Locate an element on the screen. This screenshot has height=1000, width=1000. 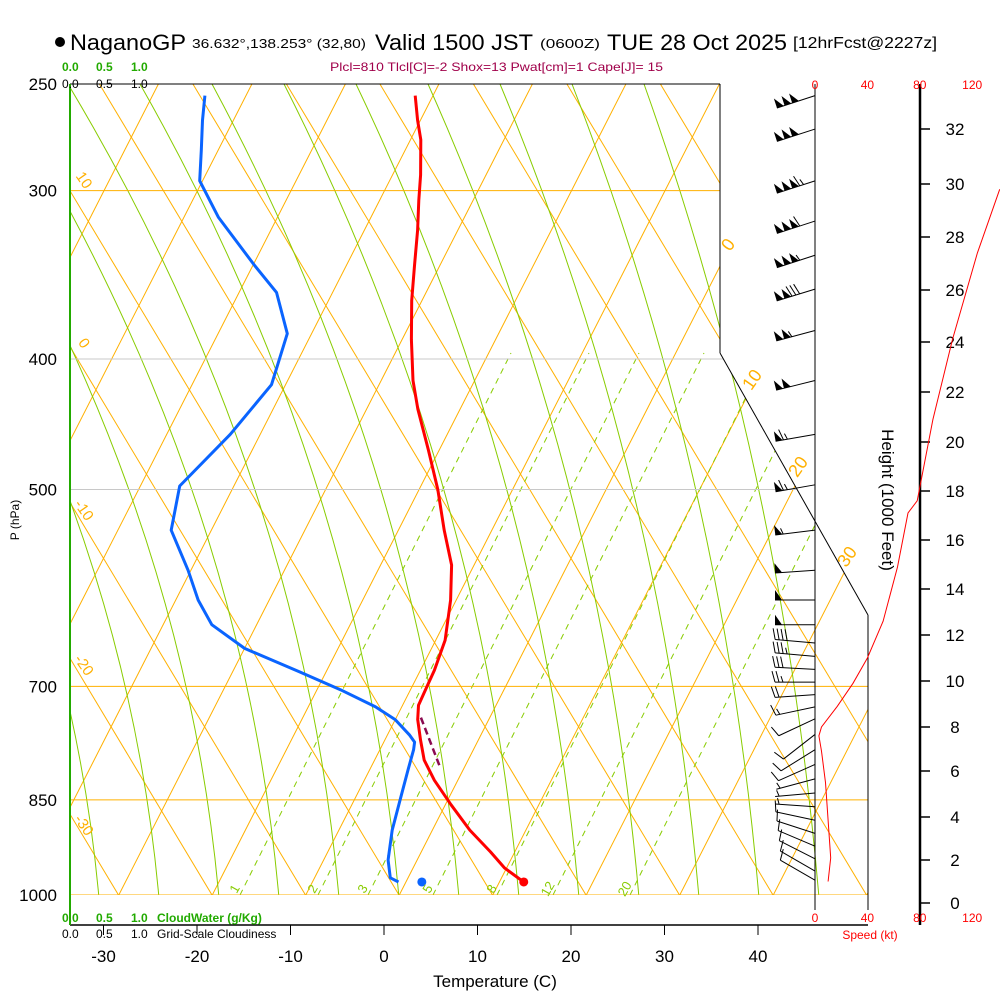
cloudiness-bottom-tick: 1.0 is located at coordinates (139, 934).